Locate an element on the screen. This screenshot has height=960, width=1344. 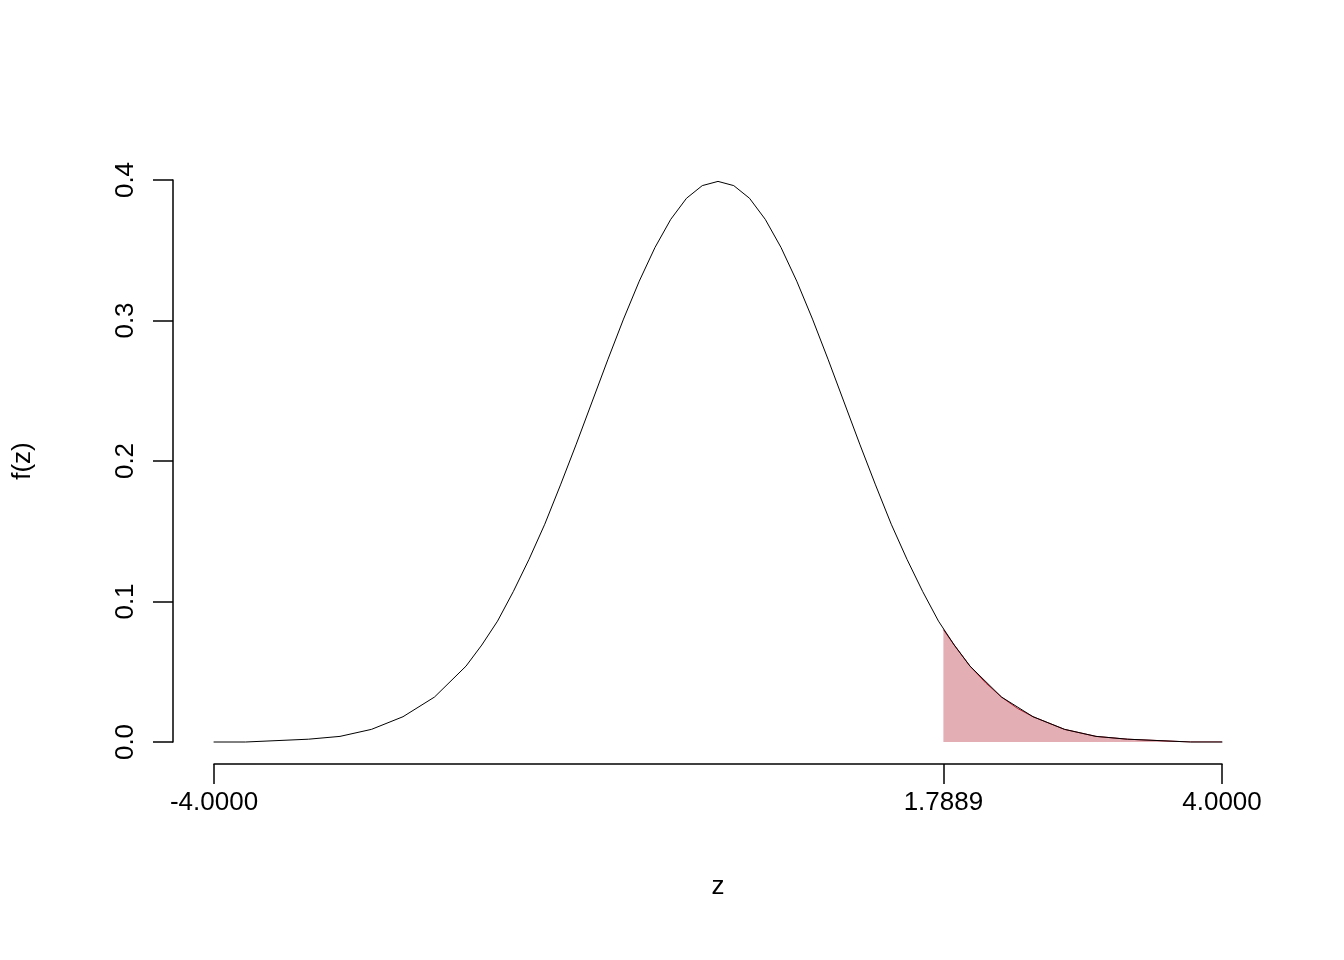
y-tick-label: 0.3 is located at coordinates (124, 320).